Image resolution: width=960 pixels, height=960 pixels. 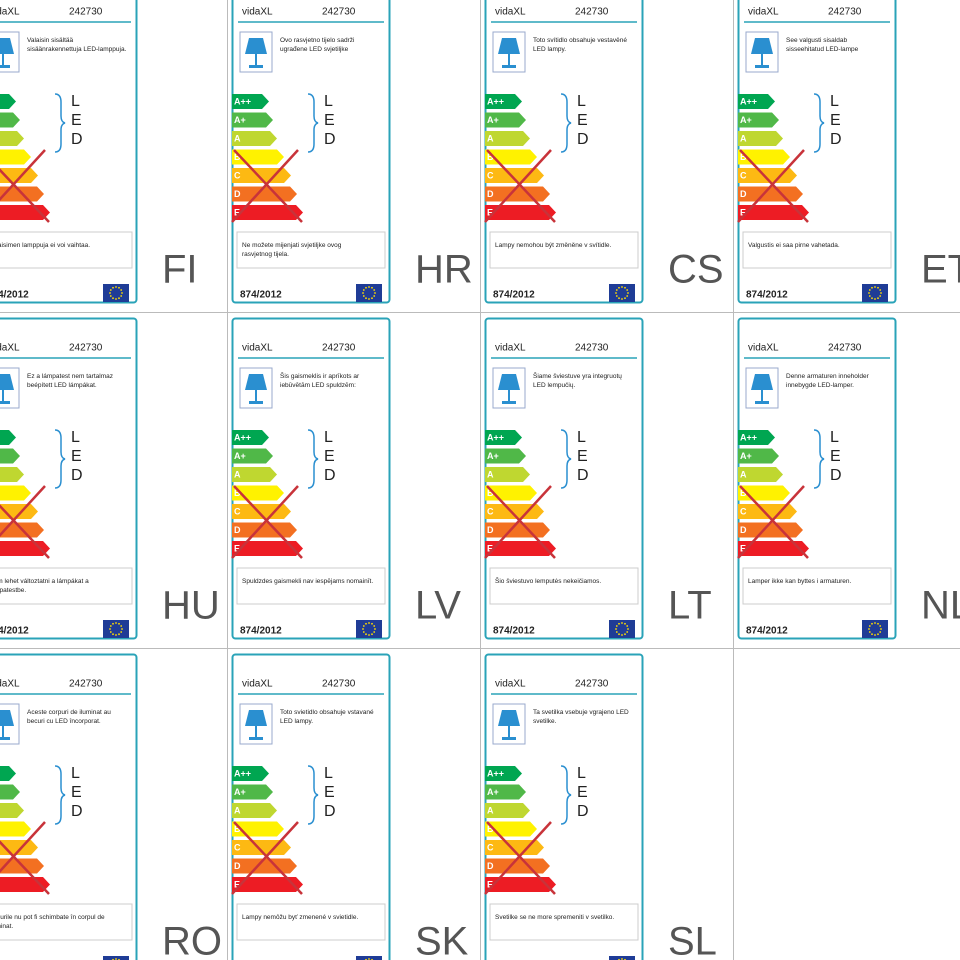 What do you see at coordinates (77, 811) in the screenshot?
I see `led-letter: D` at bounding box center [77, 811].